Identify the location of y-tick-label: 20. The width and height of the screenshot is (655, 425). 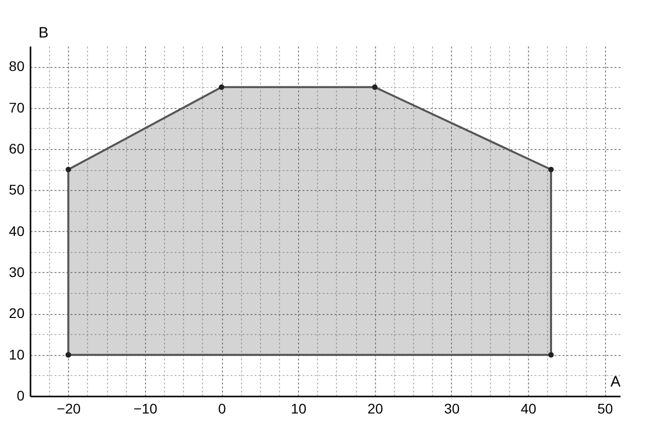
(16, 313).